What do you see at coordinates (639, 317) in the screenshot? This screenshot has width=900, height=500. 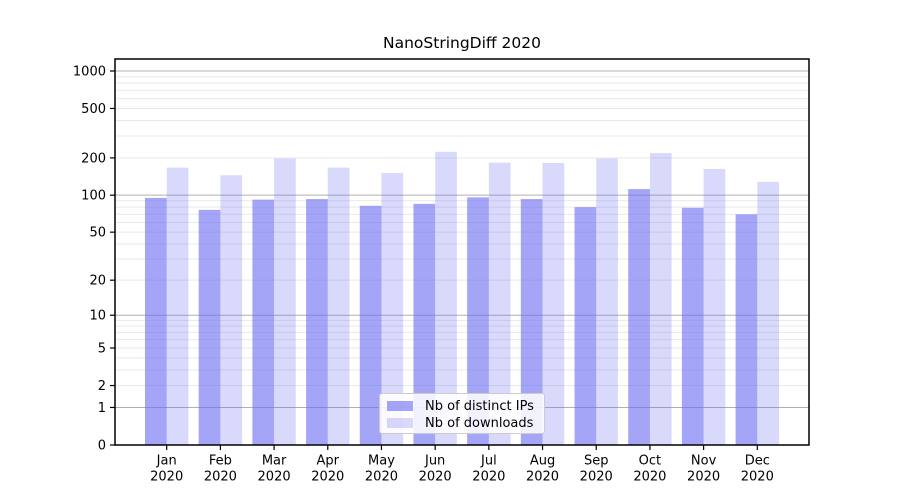 I see `bar-distinct-ips-oct-2020` at bounding box center [639, 317].